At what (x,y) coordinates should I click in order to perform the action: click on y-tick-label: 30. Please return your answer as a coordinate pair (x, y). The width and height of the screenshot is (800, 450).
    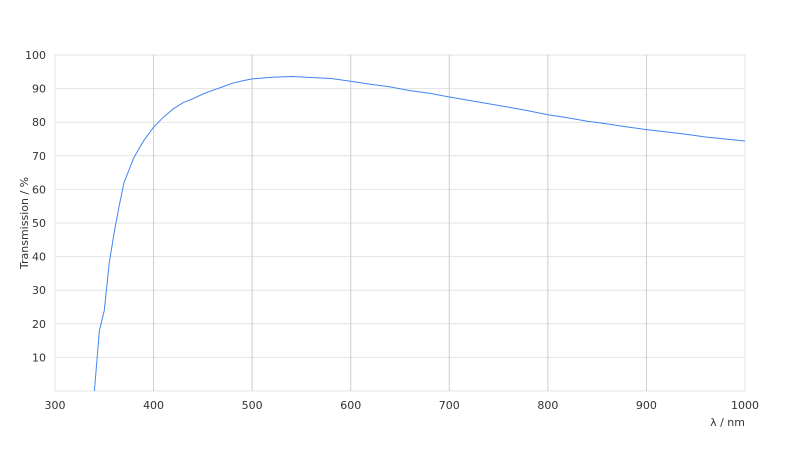
    Looking at the image, I should click on (39, 290).